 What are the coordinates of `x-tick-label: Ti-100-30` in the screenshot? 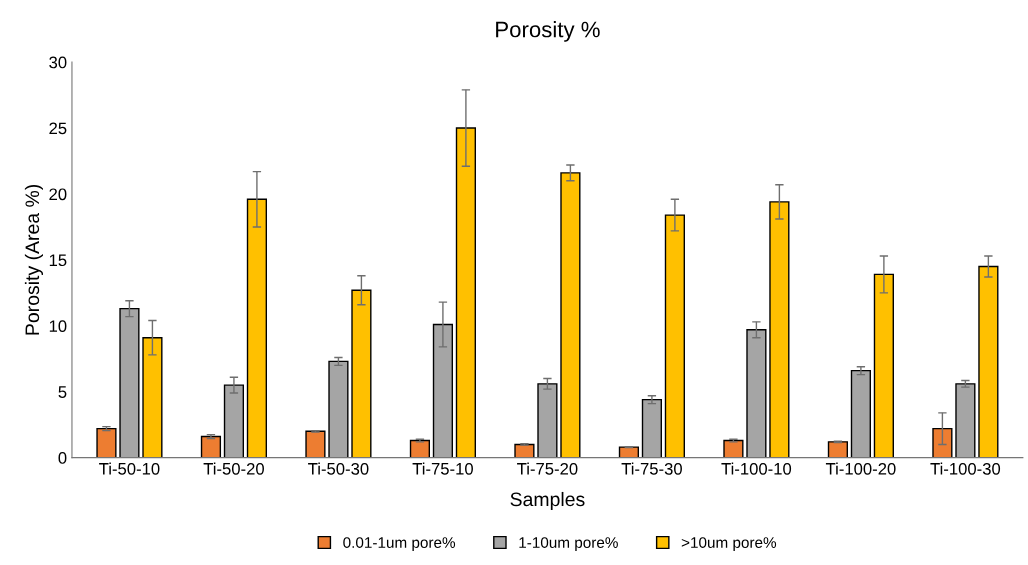 It's located at (965, 468).